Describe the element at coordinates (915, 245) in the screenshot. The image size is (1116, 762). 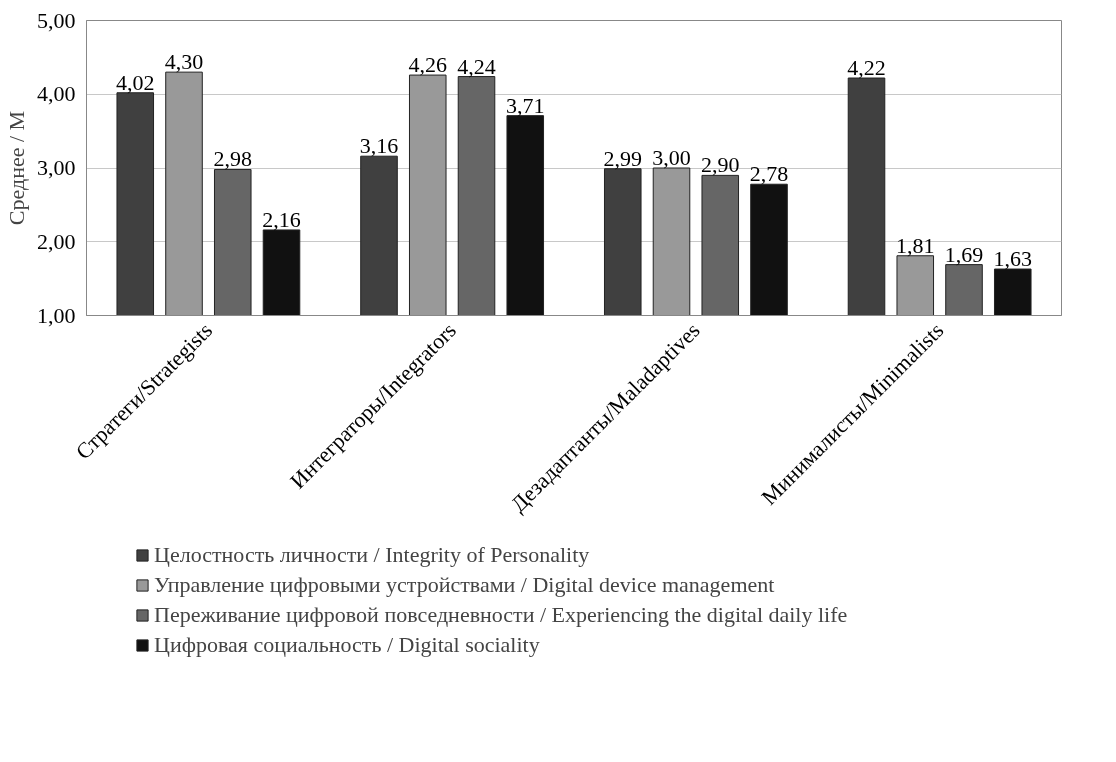
I see `data-label: 1,81` at that location.